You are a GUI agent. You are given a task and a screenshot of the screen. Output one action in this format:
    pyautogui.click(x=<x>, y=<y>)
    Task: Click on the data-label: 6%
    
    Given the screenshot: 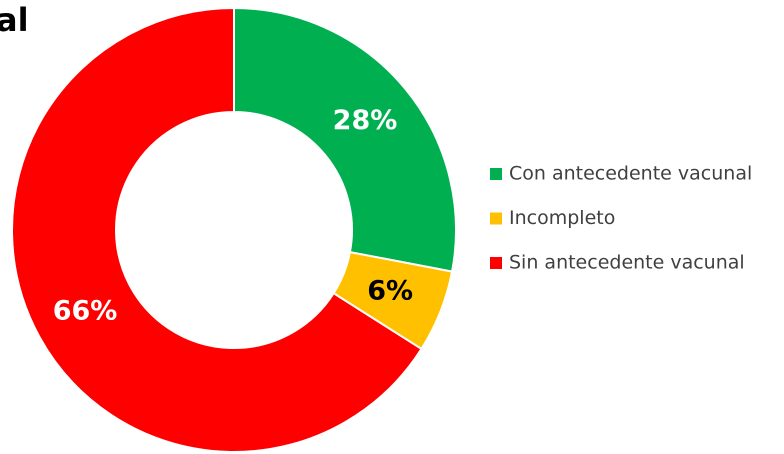 What is the action you would take?
    pyautogui.click(x=390, y=290)
    